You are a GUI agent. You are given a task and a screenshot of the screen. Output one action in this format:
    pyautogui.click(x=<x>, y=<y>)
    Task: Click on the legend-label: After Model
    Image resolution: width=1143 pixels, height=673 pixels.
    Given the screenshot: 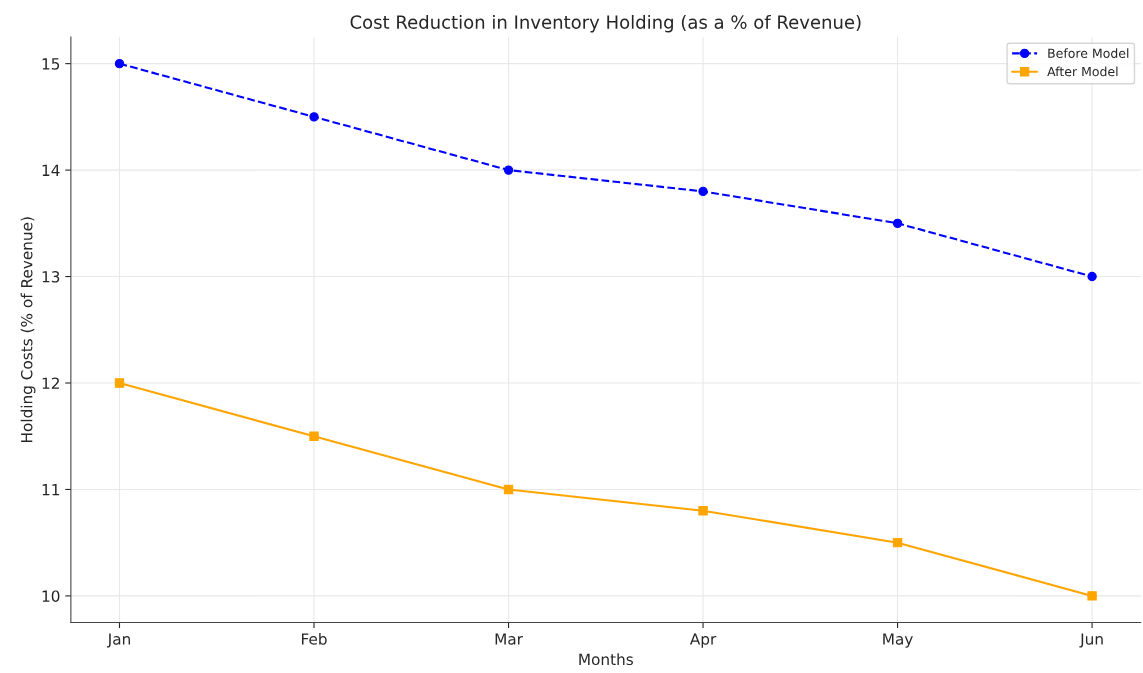 What is the action you would take?
    pyautogui.click(x=1082, y=71)
    